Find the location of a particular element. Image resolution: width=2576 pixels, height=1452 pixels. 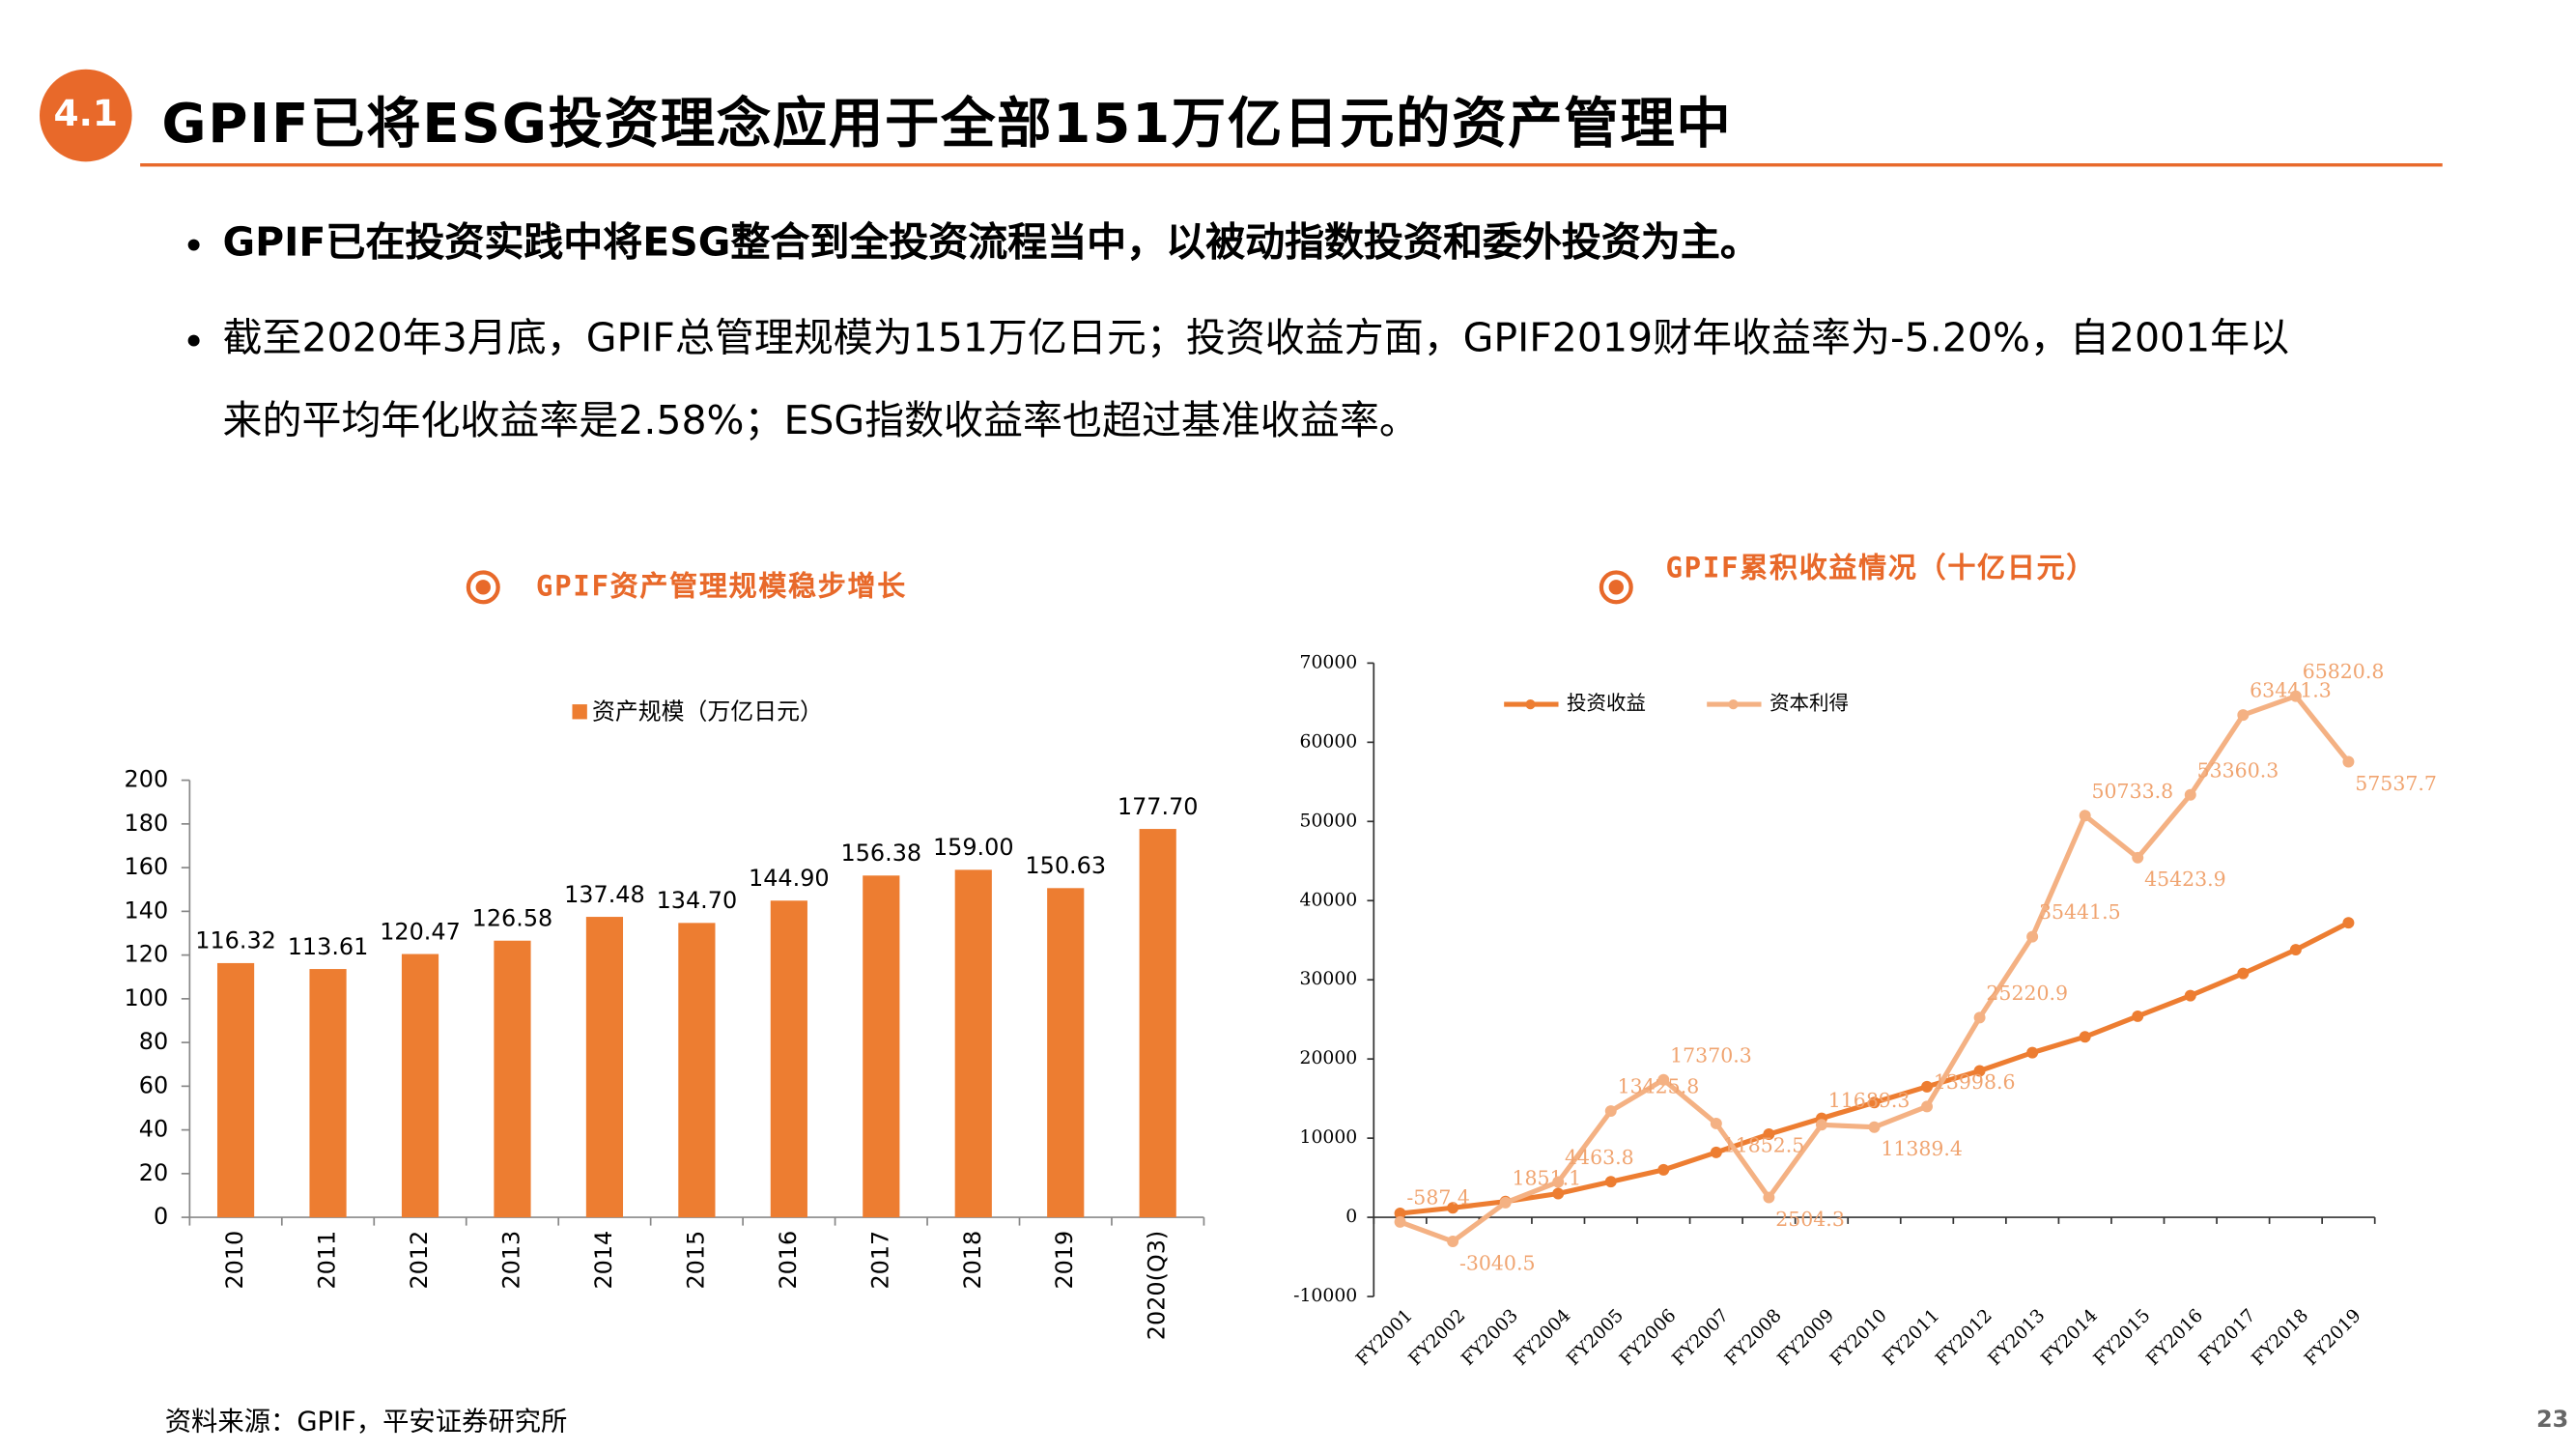

x-tick-label: FY2007 is located at coordinates (1701, 1338).